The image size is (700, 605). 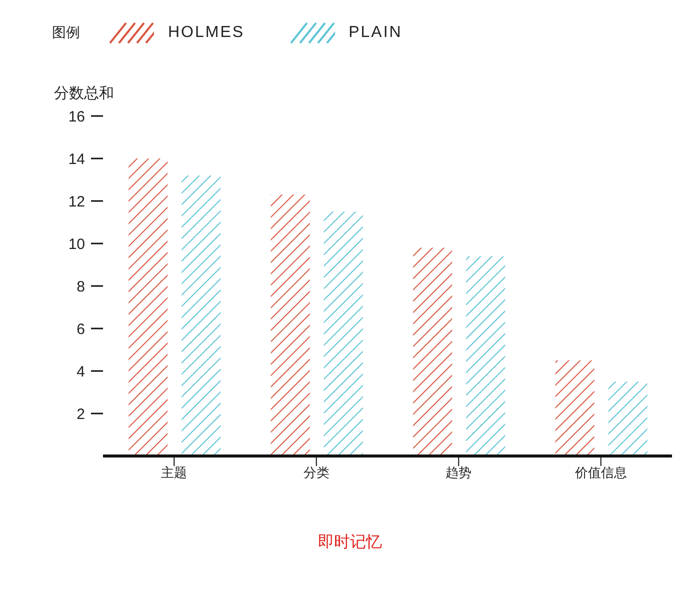 I want to click on legend-title: 图例, so click(x=66, y=33).